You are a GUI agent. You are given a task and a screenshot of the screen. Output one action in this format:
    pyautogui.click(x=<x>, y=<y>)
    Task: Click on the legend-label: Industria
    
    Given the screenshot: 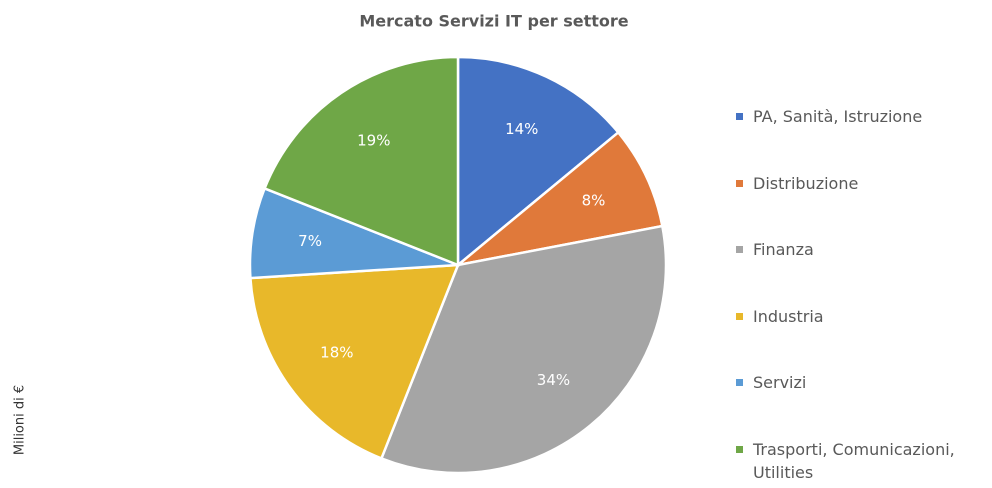 What is the action you would take?
    pyautogui.click(x=788, y=316)
    